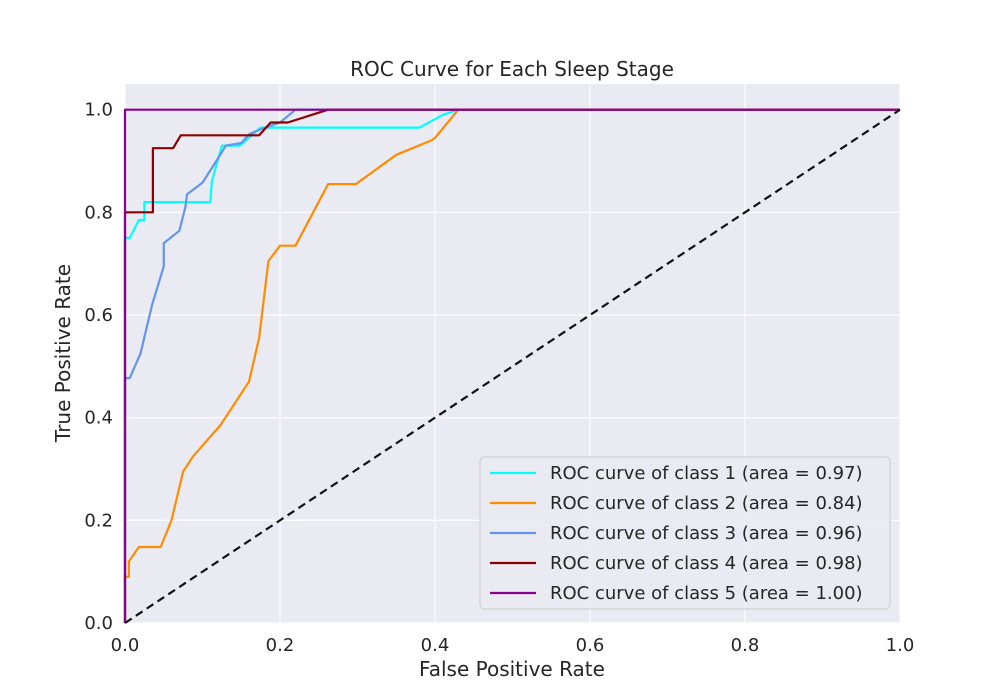 The image size is (1000, 700). I want to click on legend-entry: ROC curve of class 4 (area = 0.98), so click(706, 563).